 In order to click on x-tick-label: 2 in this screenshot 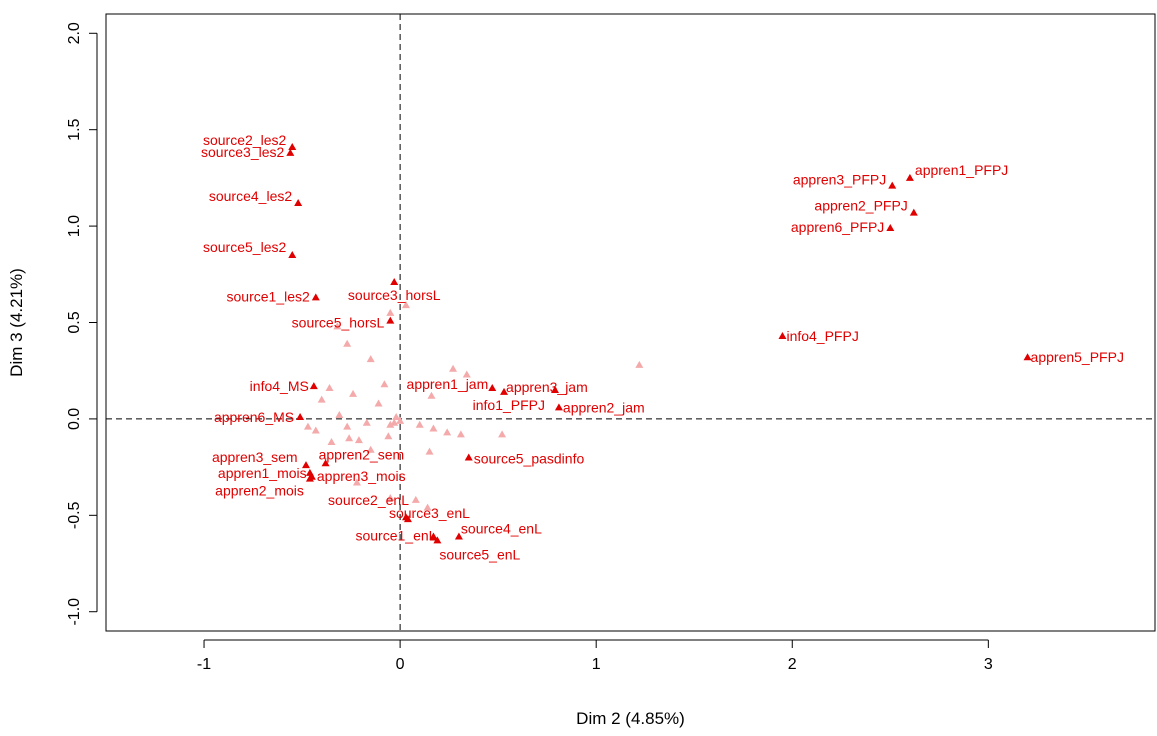, I will do `click(792, 664)`.